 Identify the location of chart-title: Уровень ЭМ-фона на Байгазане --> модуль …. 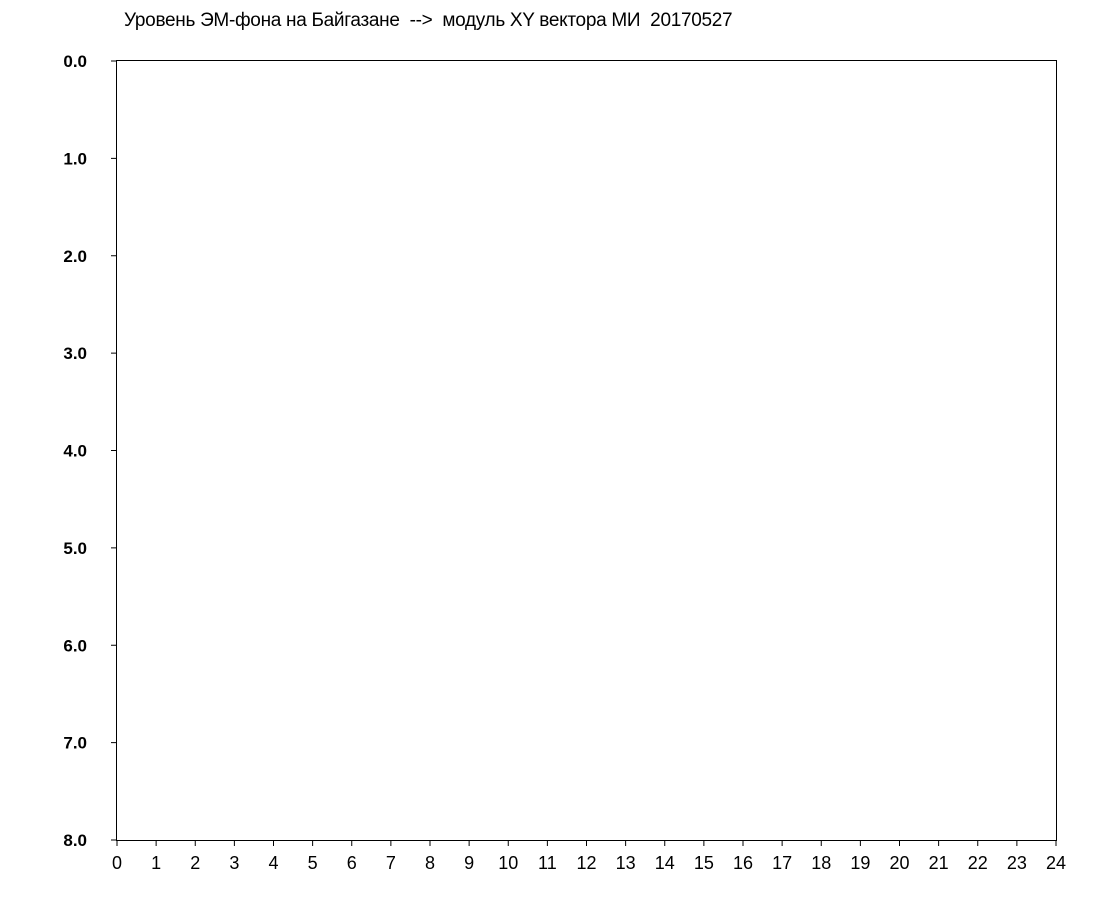
(428, 20).